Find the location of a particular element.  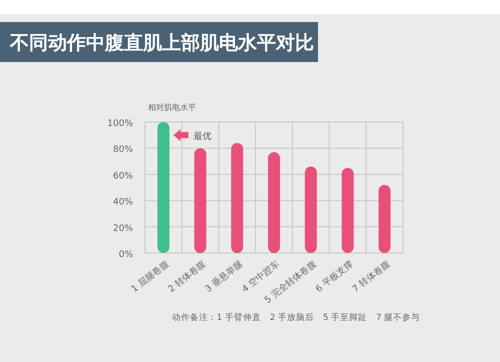

chart-title: 不同动作中腹直肌上部肌电水平对比 is located at coordinates (161, 43).